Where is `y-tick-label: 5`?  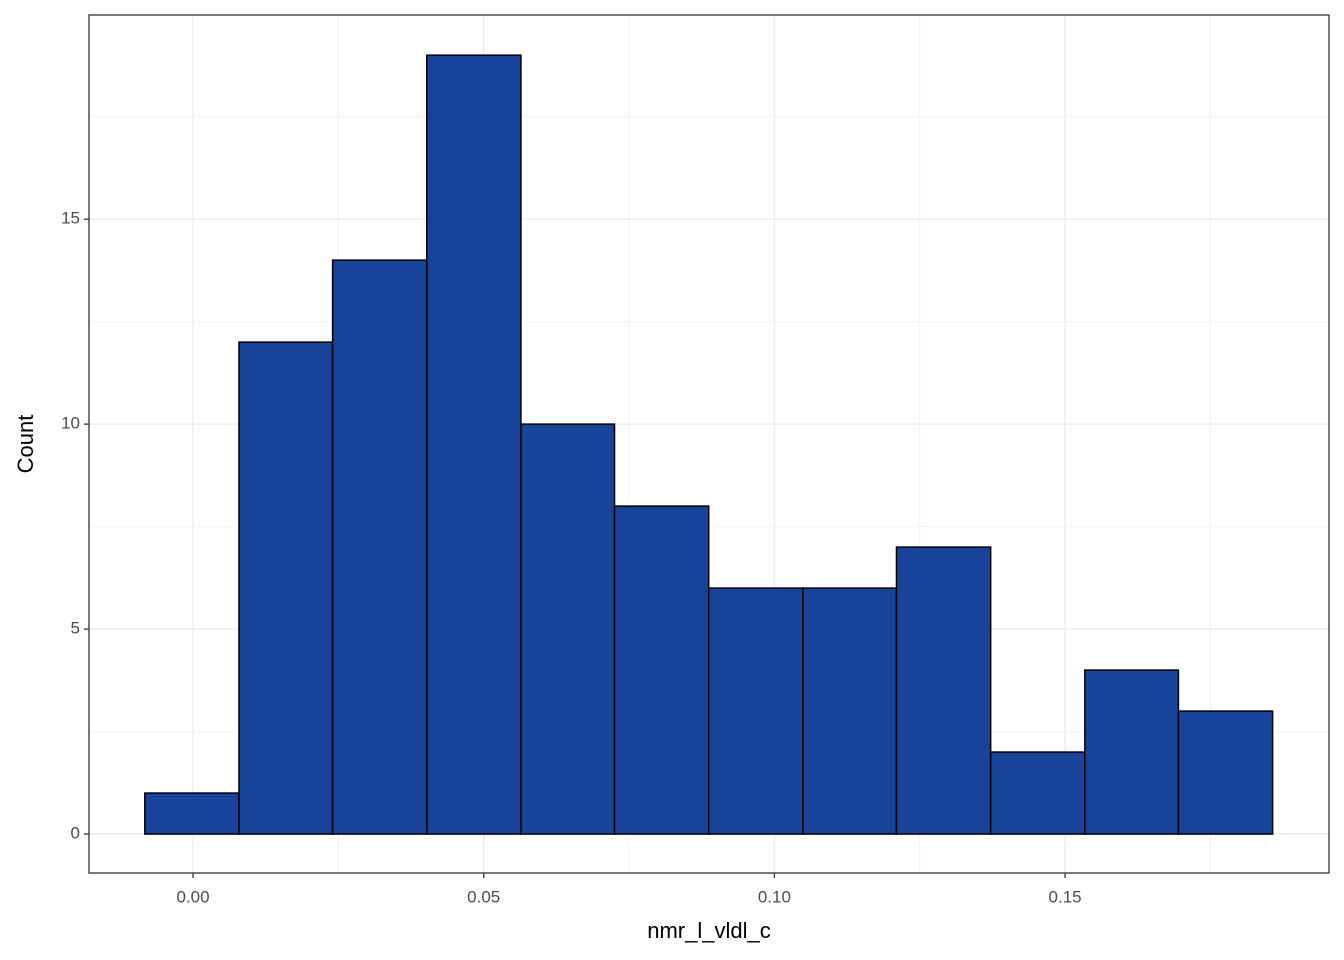 y-tick-label: 5 is located at coordinates (75, 628).